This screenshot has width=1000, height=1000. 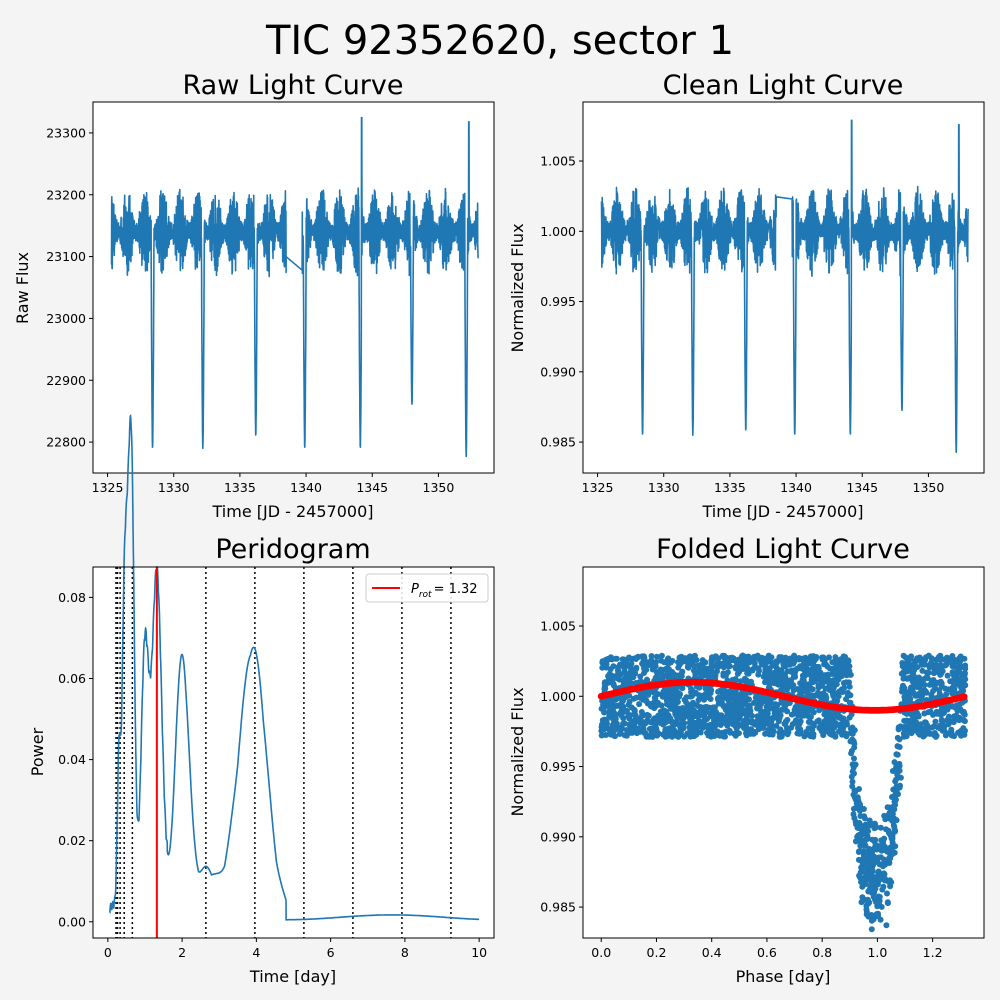 What do you see at coordinates (108, 952) in the screenshot?
I see `x-tick-label: 0` at bounding box center [108, 952].